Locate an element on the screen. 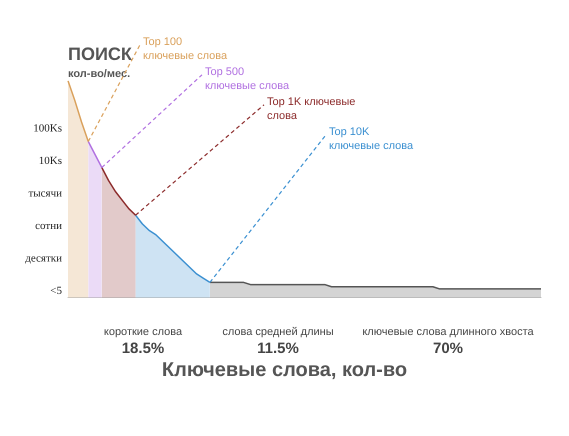 The height and width of the screenshot is (436, 569). text: сотни is located at coordinates (48, 226).